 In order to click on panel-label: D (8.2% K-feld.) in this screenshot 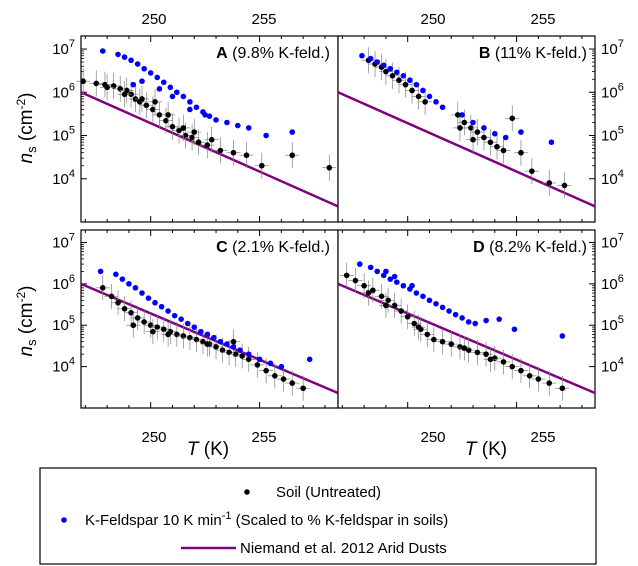, I will do `click(530, 247)`.